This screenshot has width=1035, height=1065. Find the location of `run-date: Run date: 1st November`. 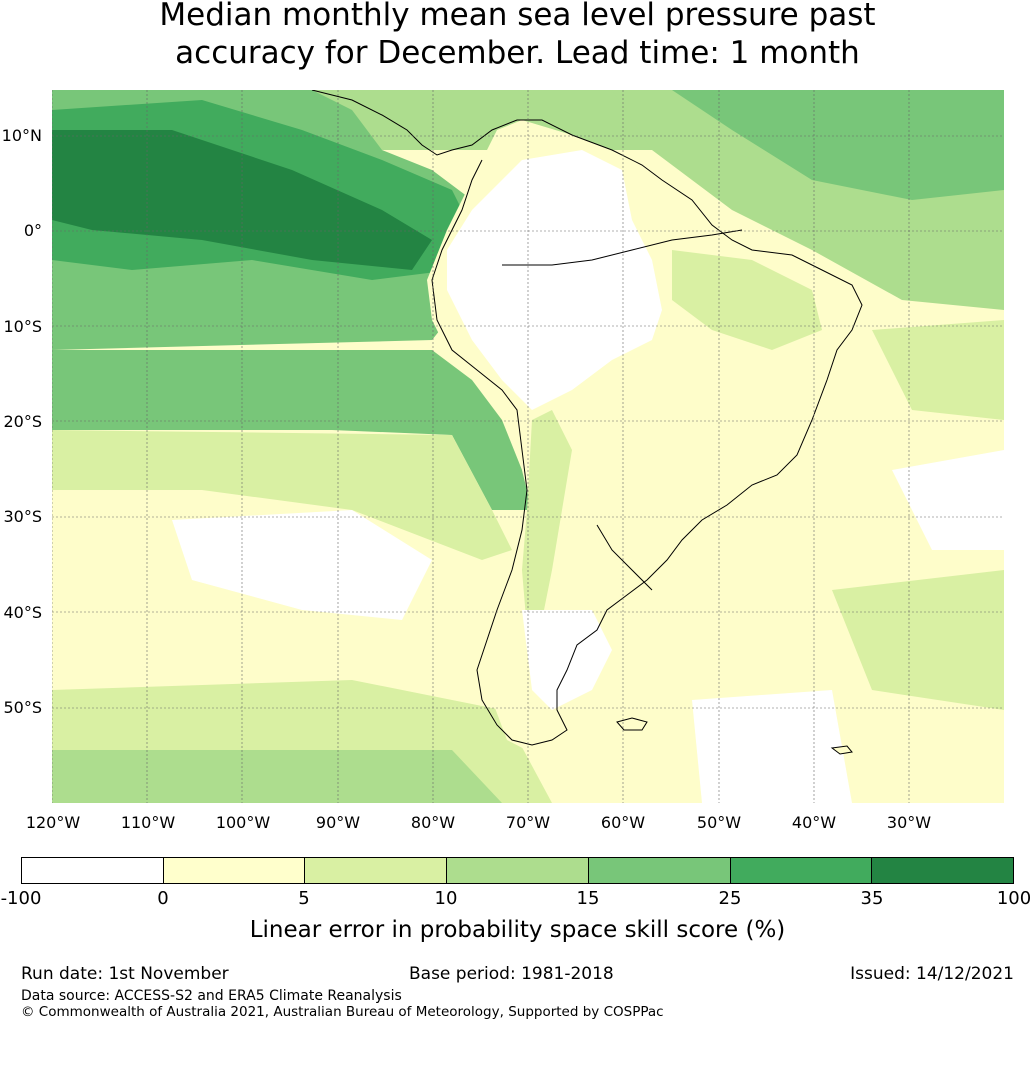

run-date: Run date: 1st November is located at coordinates (125, 974).